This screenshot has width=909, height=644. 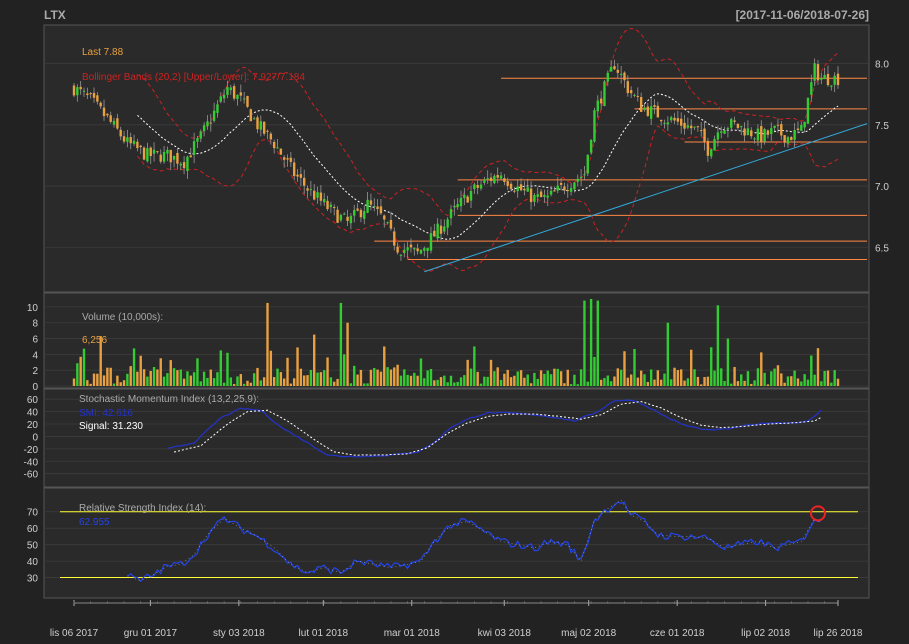 What do you see at coordinates (35, 371) in the screenshot?
I see `volume-y-tick-label: 2` at bounding box center [35, 371].